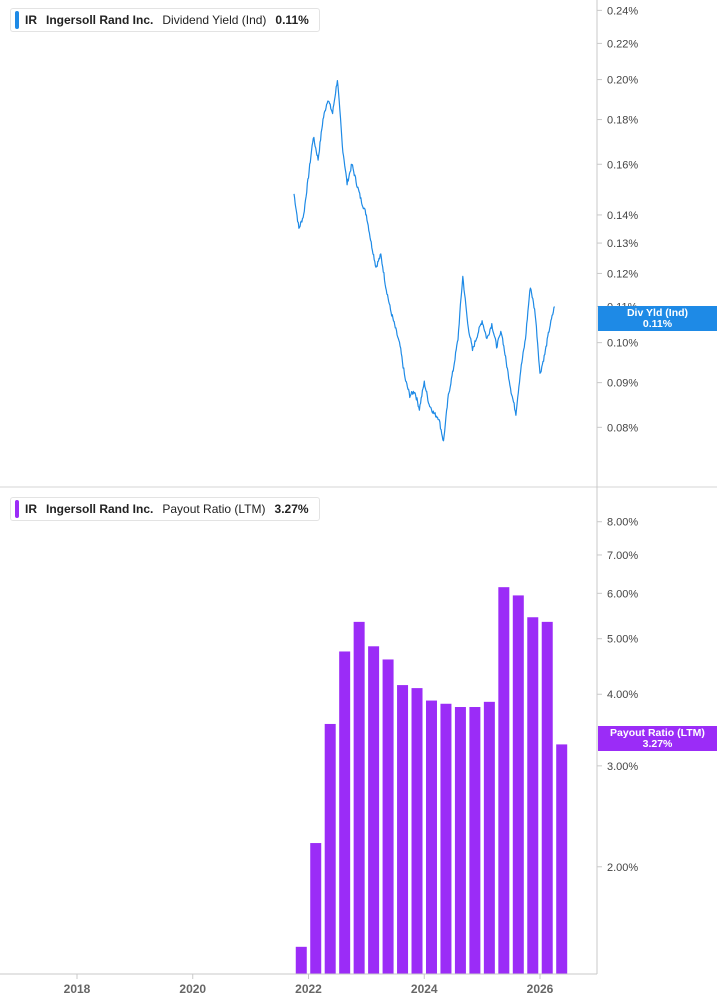 This screenshot has height=1005, width=717. What do you see at coordinates (622, 274) in the screenshot?
I see `yield-tick-label: 0.12%` at bounding box center [622, 274].